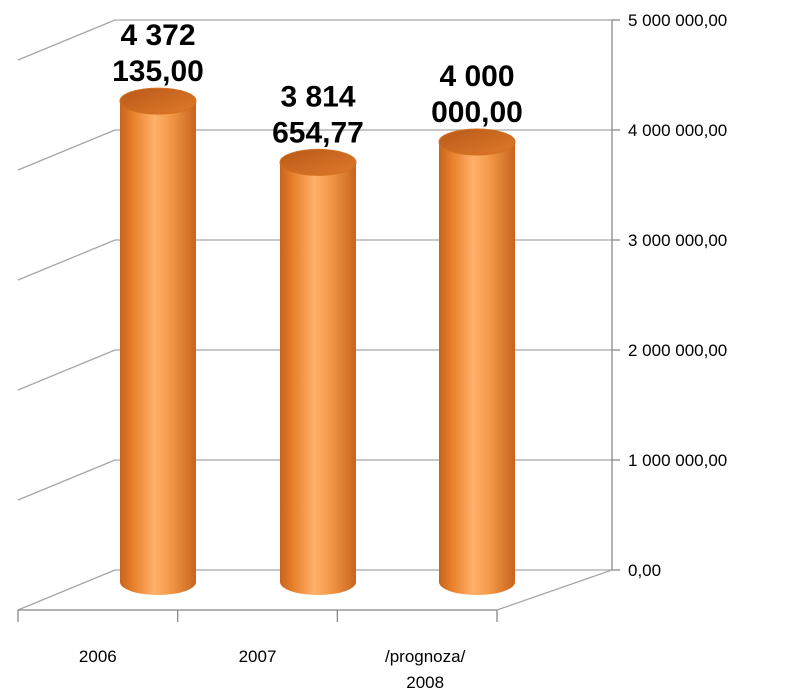  Describe the element at coordinates (677, 240) in the screenshot. I see `y-tick-label: 3 000 000,00` at that location.